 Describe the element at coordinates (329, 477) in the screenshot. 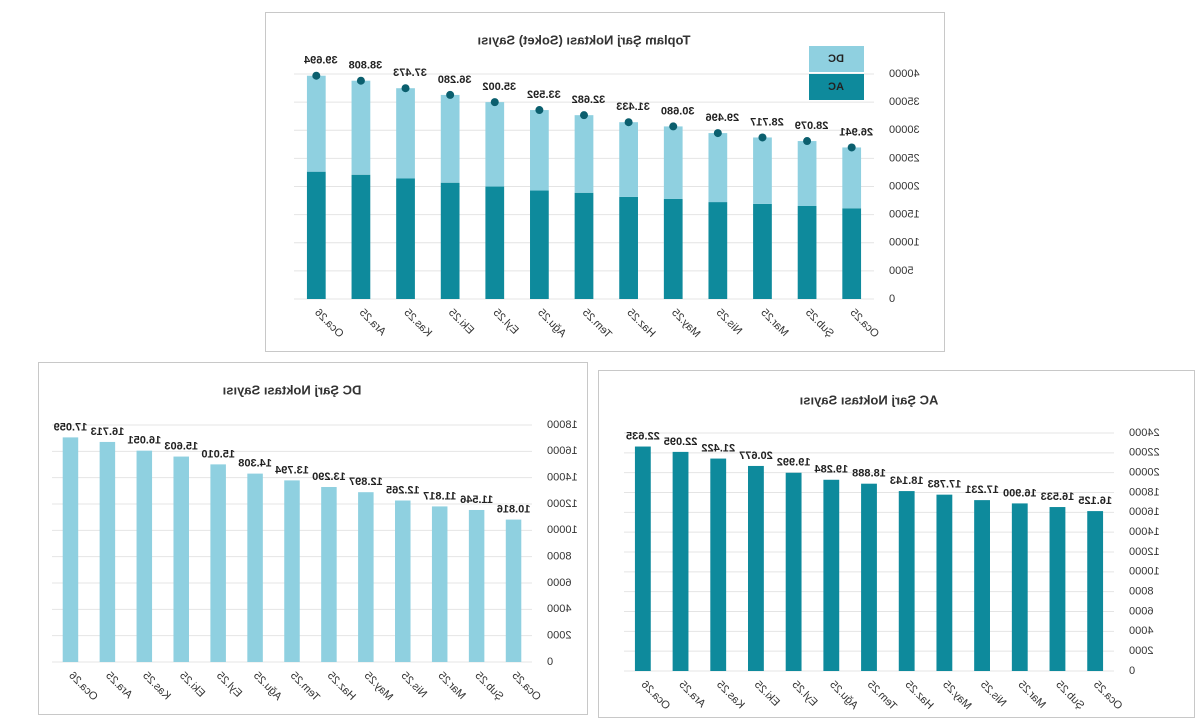

I see `value-label: 13.290` at that location.